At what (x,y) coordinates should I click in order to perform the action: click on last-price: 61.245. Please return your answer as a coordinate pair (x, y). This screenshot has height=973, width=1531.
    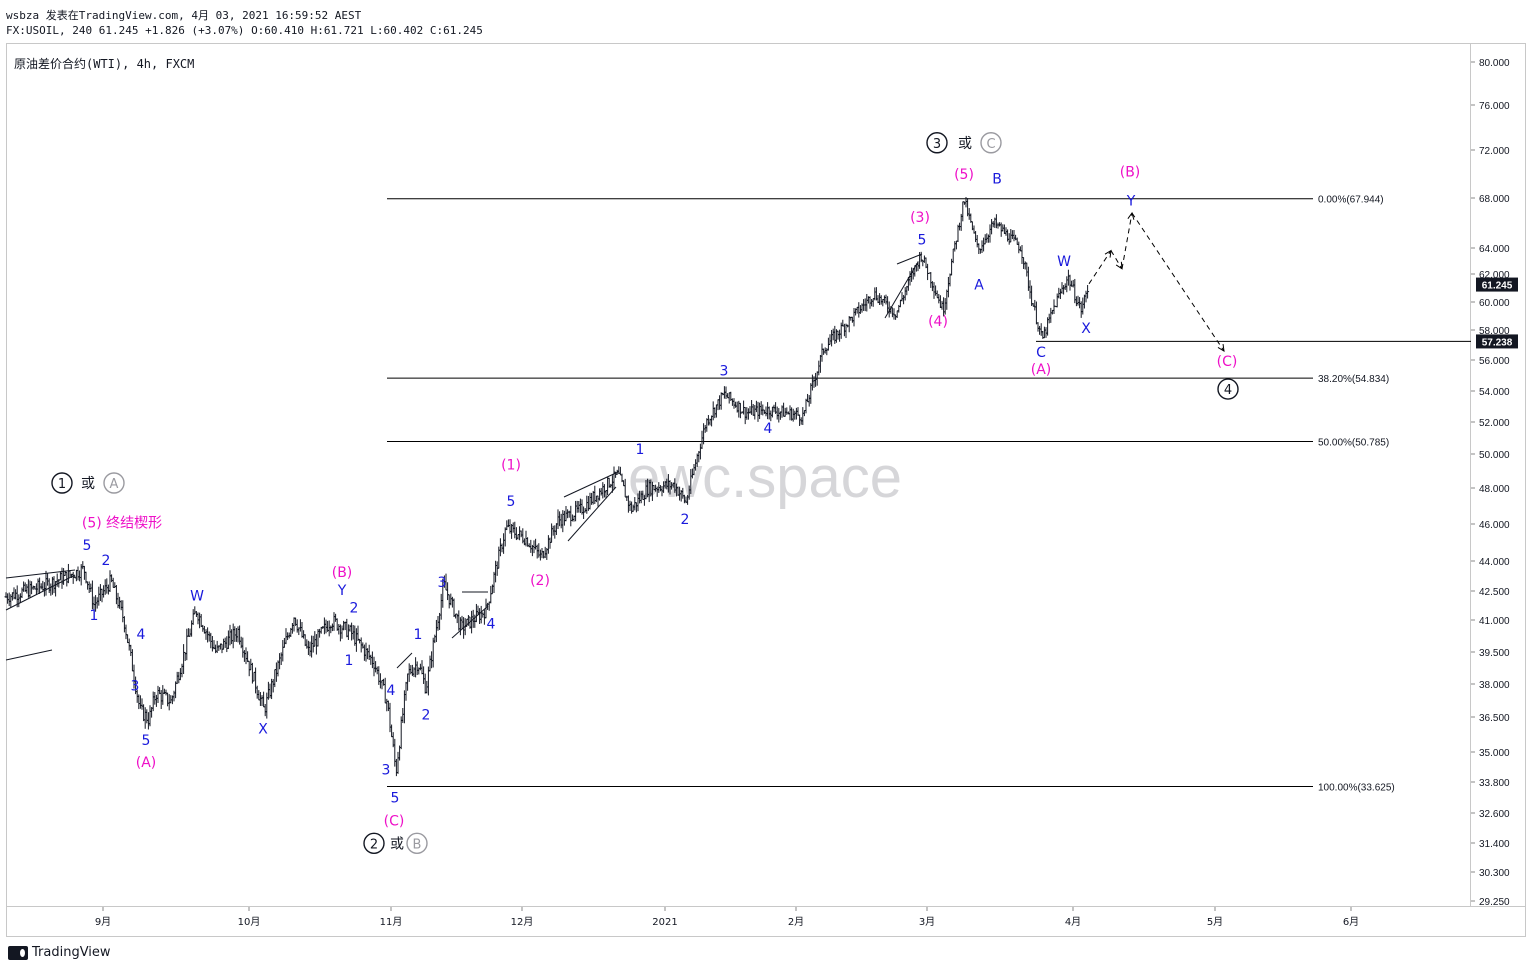
    Looking at the image, I should click on (118, 30).